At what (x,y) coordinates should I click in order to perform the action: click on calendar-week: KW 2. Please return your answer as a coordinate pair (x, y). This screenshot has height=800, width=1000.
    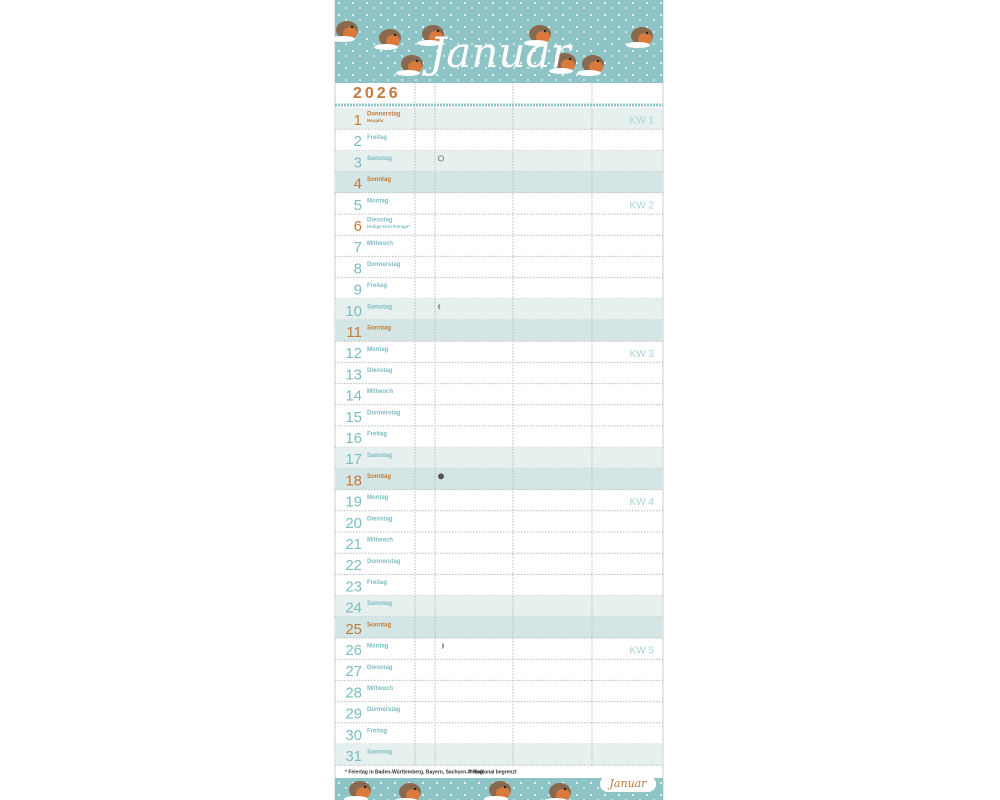
    Looking at the image, I should click on (642, 205).